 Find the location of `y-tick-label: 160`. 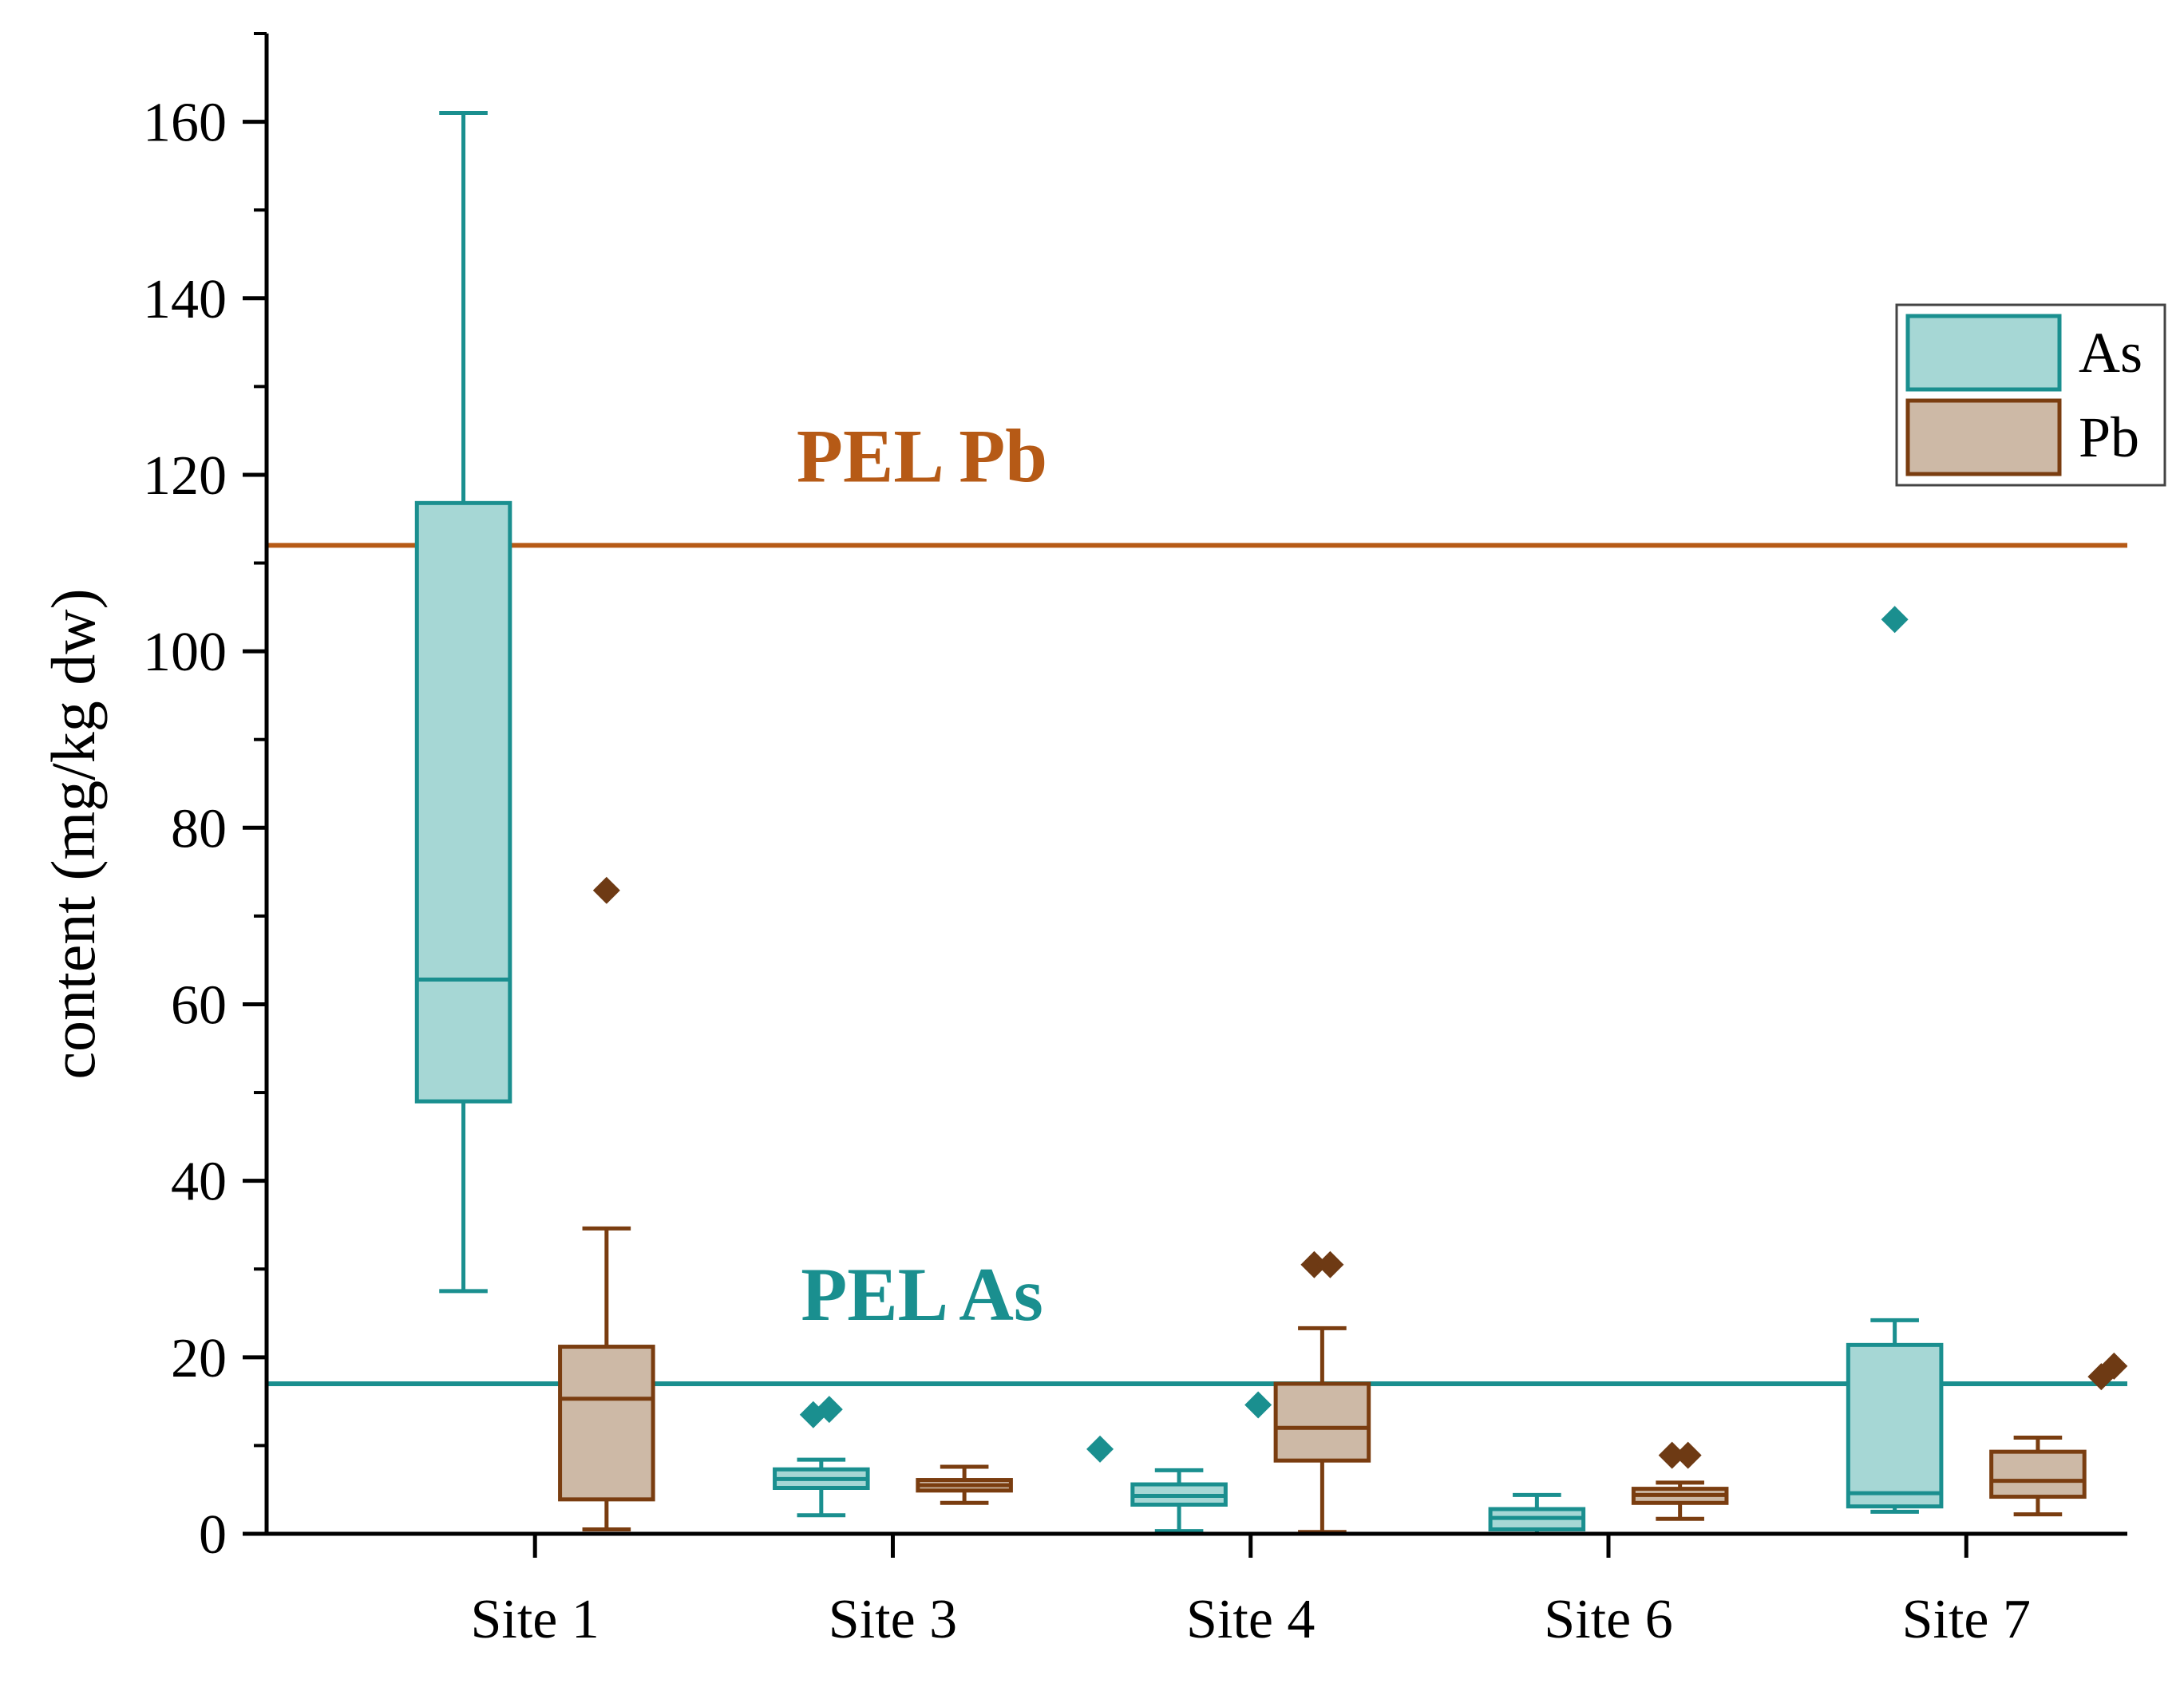

y-tick-label: 160 is located at coordinates (185, 123).